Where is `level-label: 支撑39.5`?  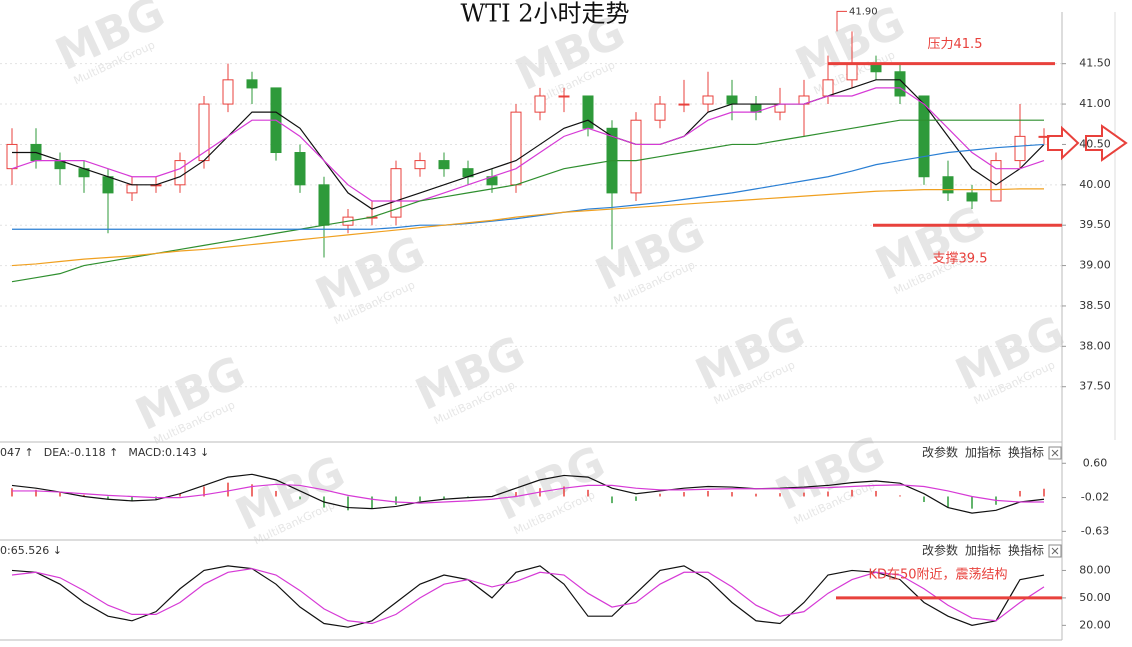
level-label: 支撑39.5 is located at coordinates (960, 259).